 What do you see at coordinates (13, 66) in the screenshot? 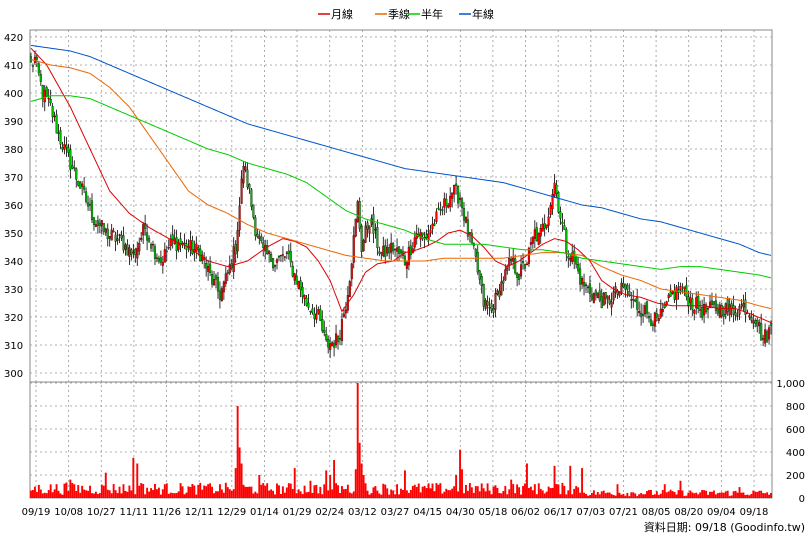
I see `price-tick-label: 410` at bounding box center [13, 66].